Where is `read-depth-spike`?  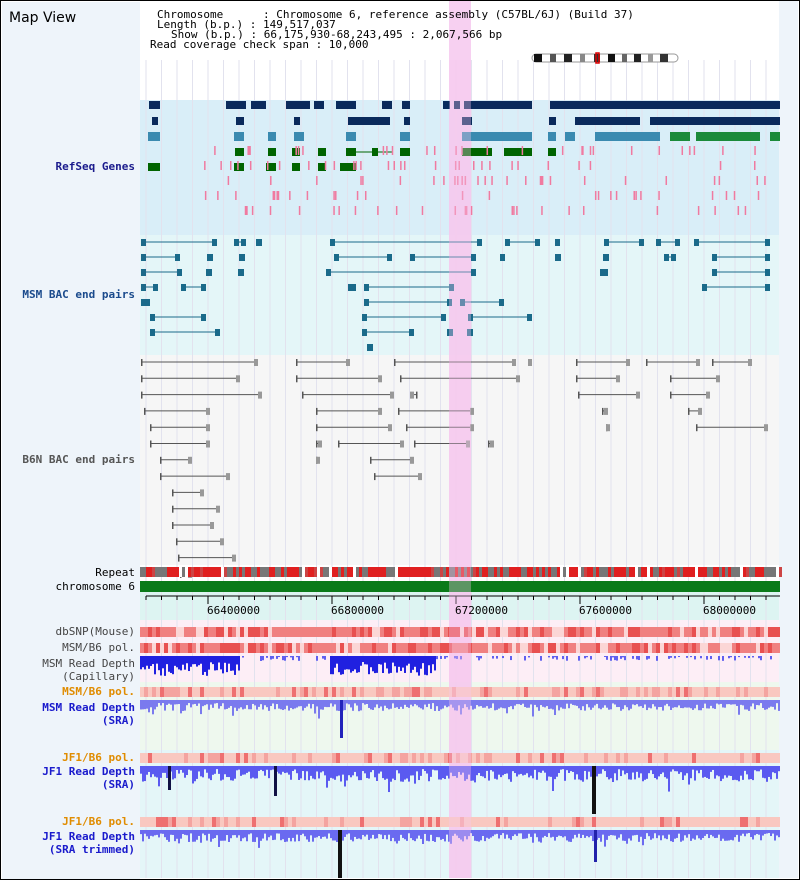 read-depth-spike is located at coordinates (595, 846).